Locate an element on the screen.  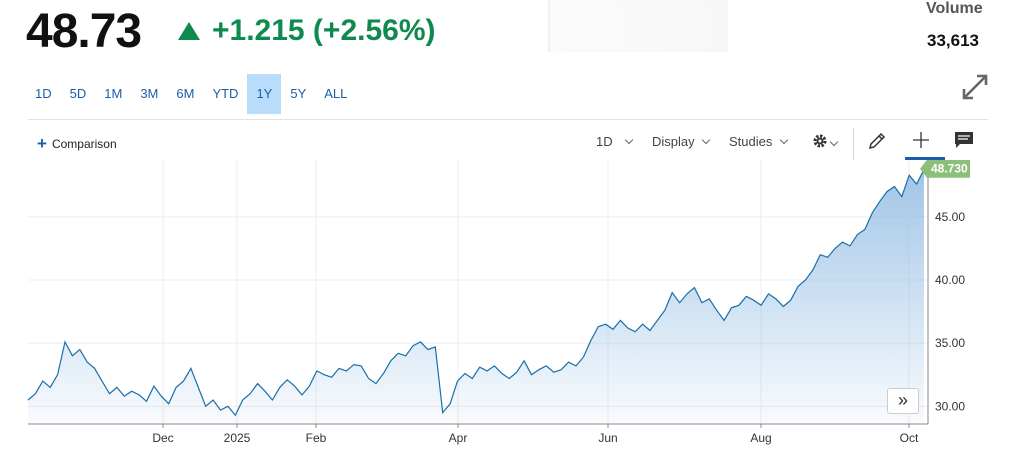
up-arrow-icon is located at coordinates (189, 31).